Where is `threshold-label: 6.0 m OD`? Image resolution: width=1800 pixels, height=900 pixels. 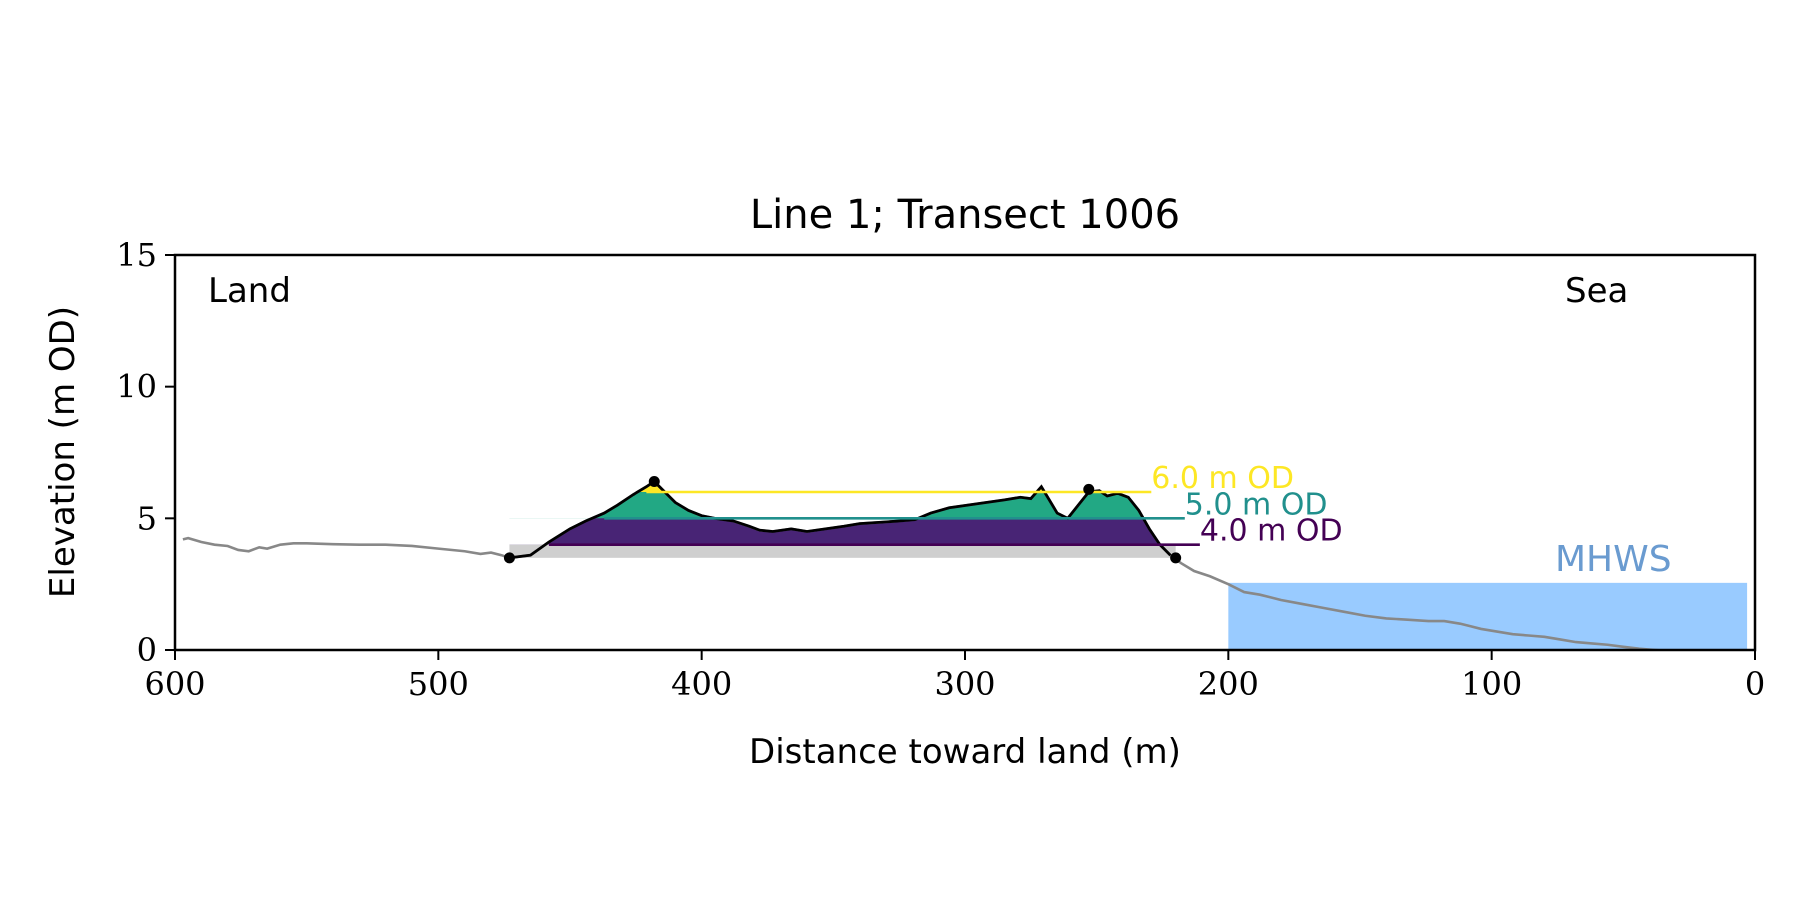 threshold-label: 6.0 m OD is located at coordinates (1222, 478).